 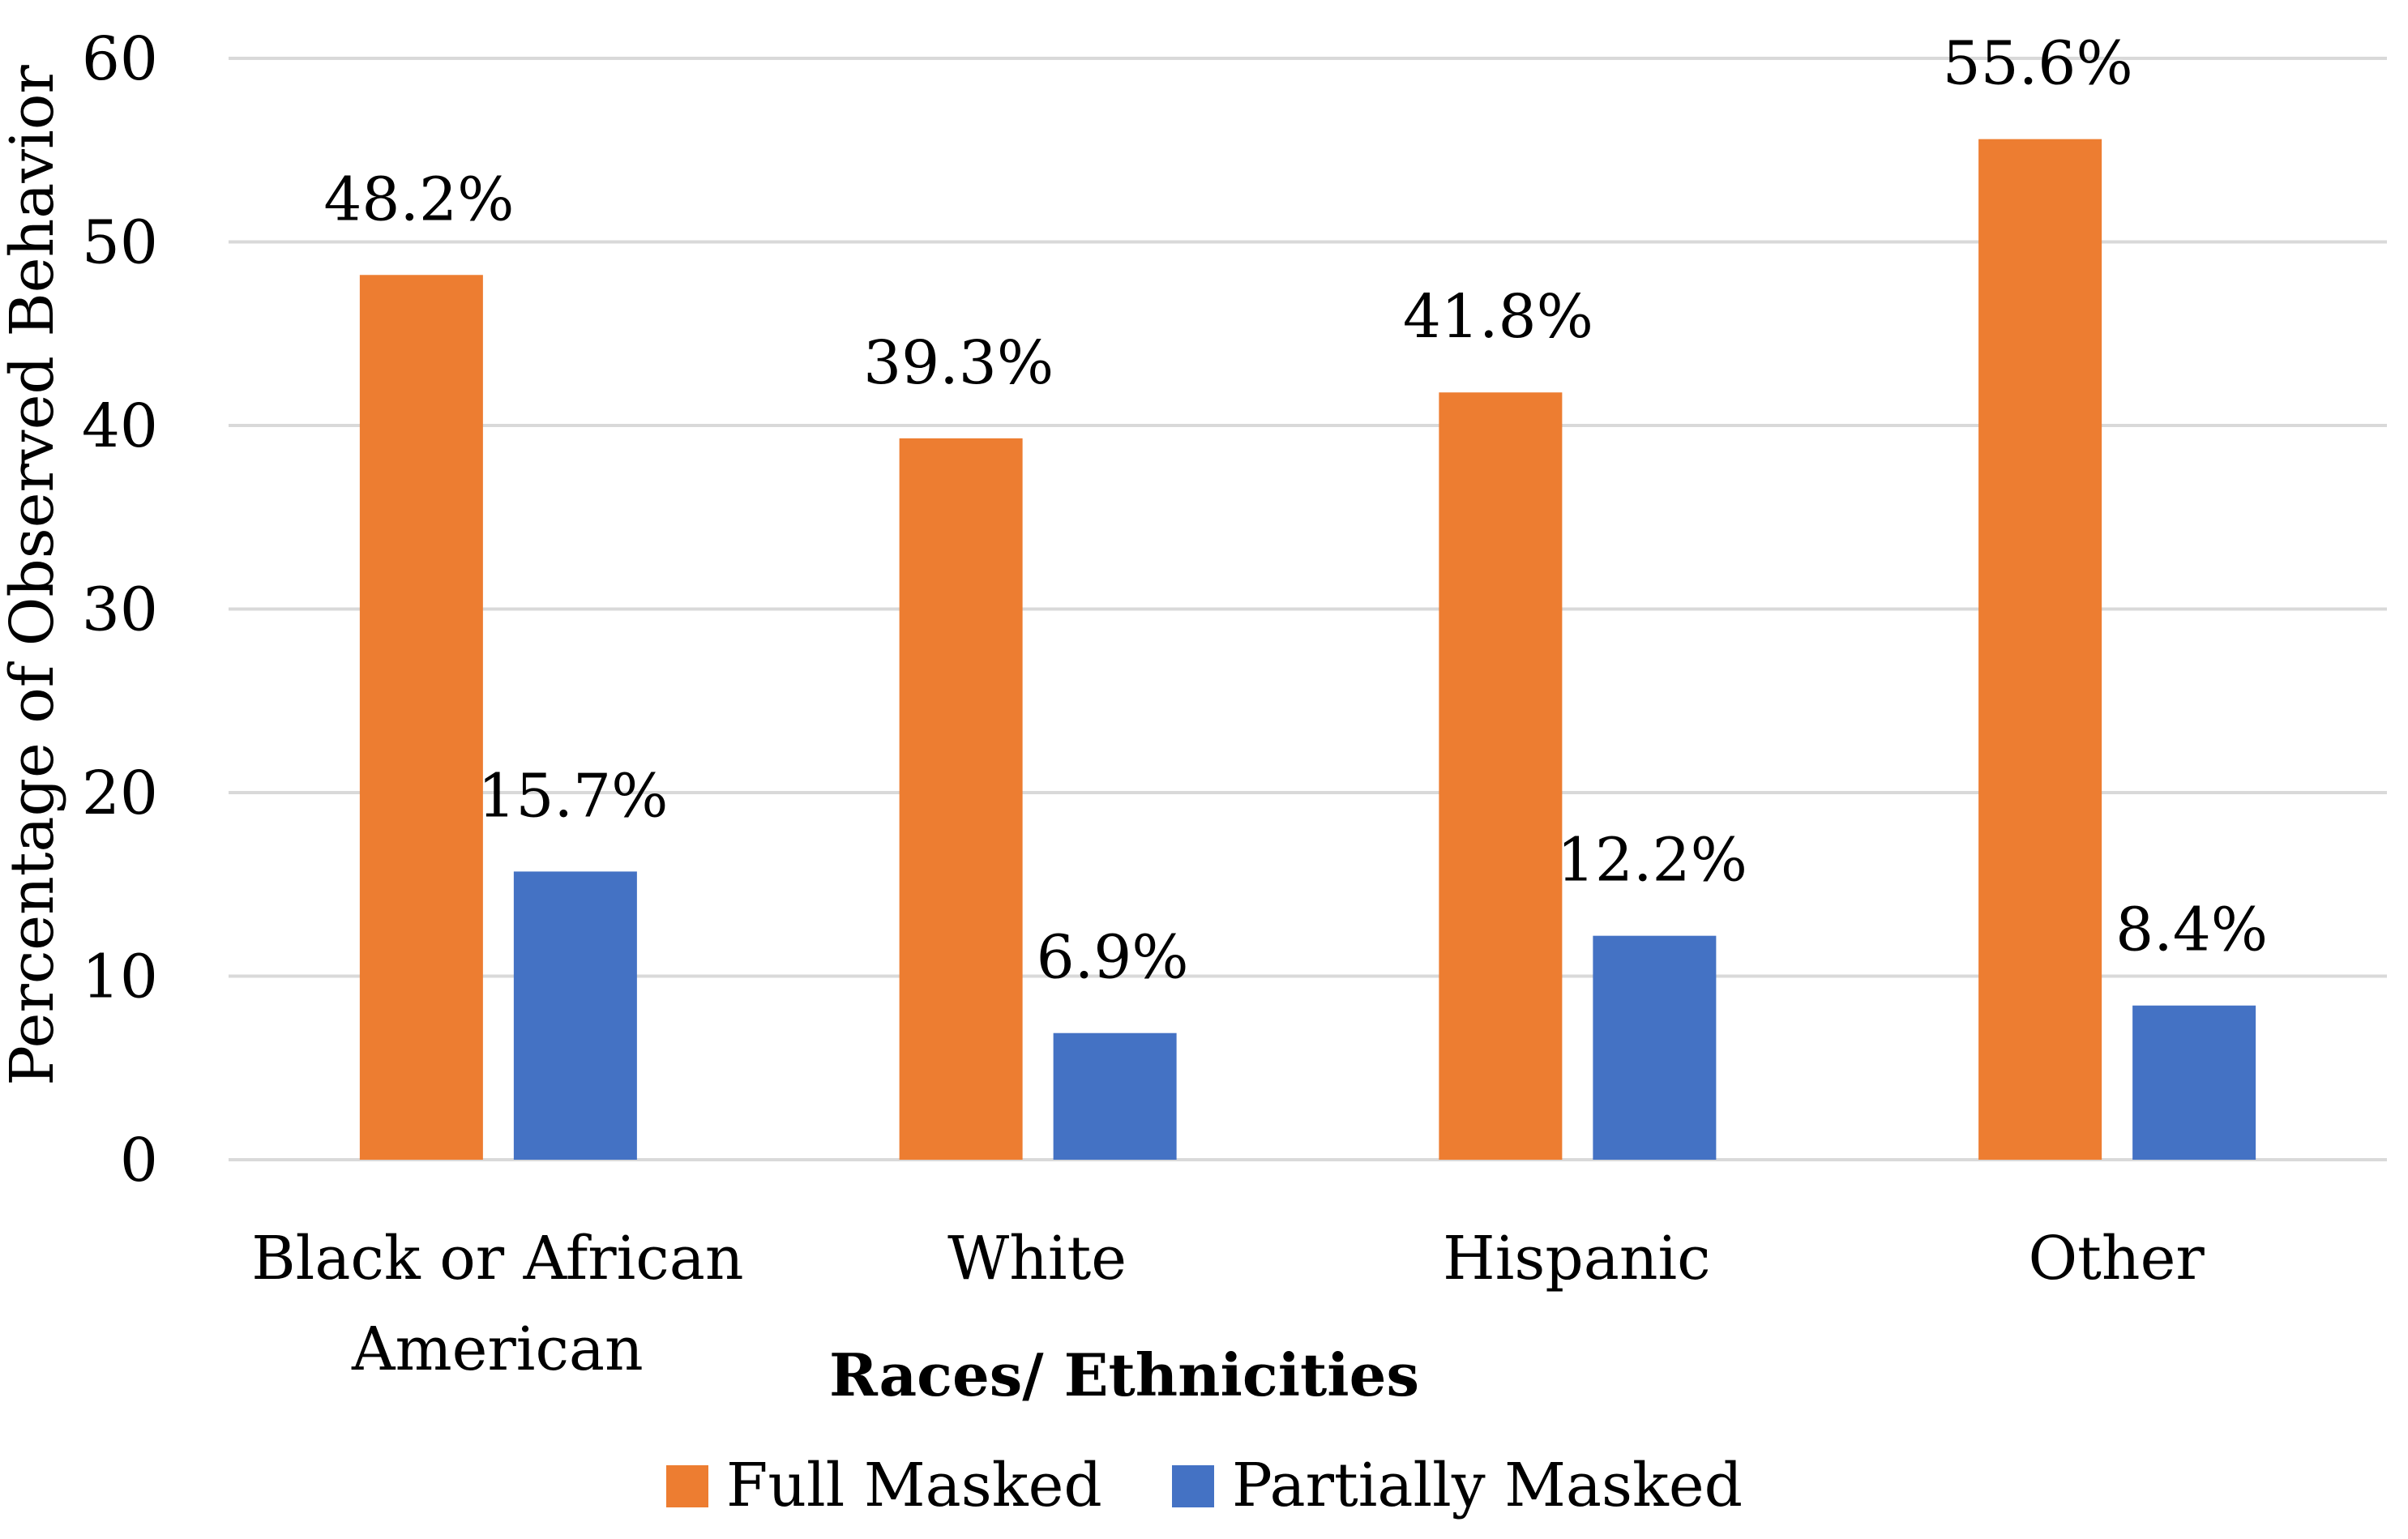 I want to click on y-axis-ticks: 0 10 20 30 40 50 60, so click(x=120, y=609).